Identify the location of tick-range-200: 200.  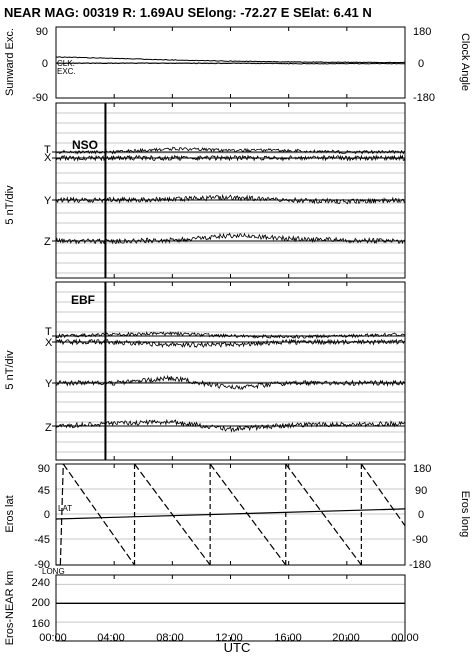
(41, 603).